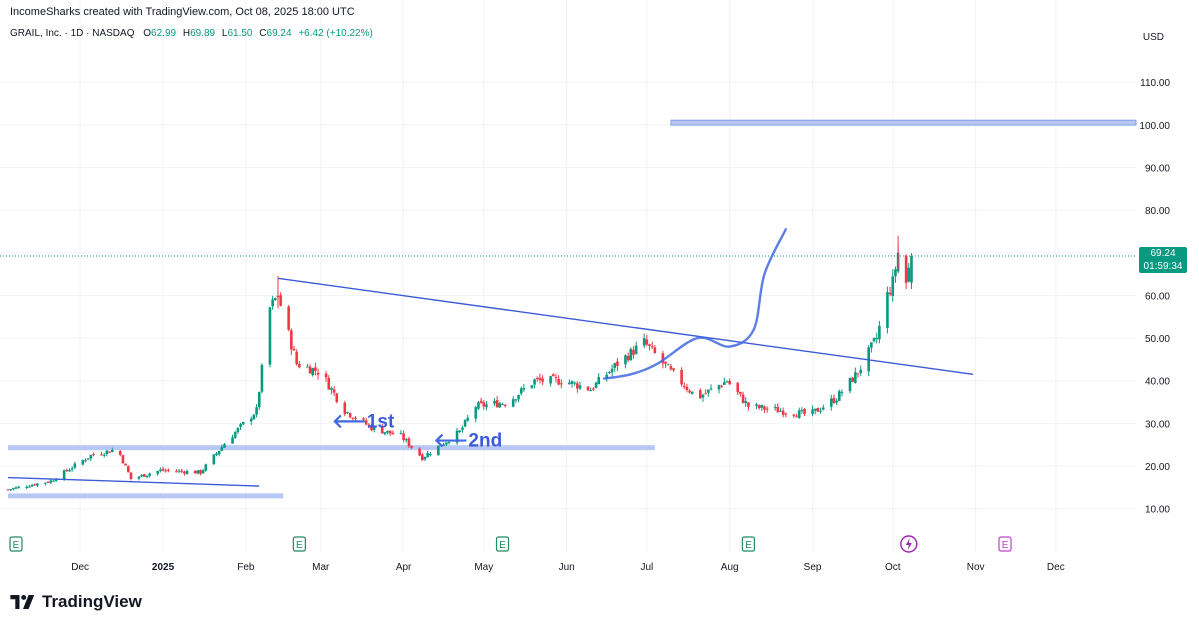 The height and width of the screenshot is (627, 1199). I want to click on y-tick-label: 20.00, so click(1157, 467).